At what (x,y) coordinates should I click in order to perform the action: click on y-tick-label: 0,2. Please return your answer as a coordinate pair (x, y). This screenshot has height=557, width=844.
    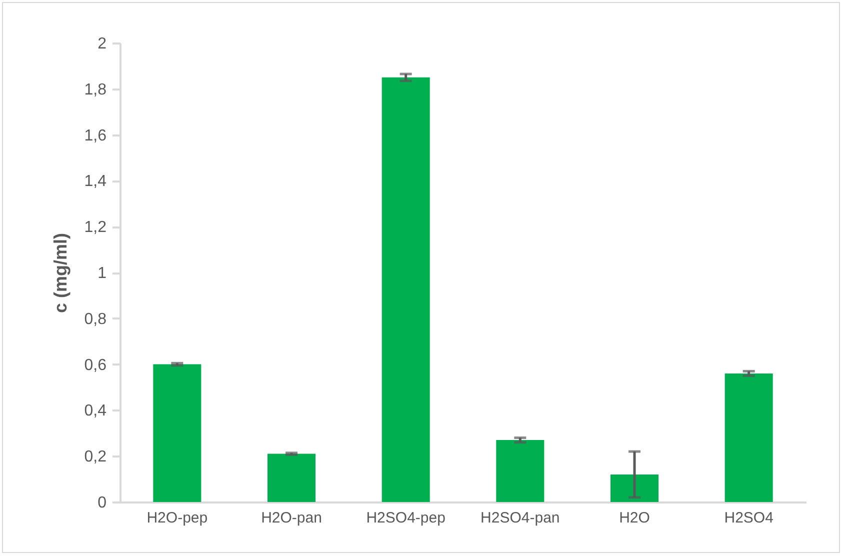
    Looking at the image, I should click on (95, 457).